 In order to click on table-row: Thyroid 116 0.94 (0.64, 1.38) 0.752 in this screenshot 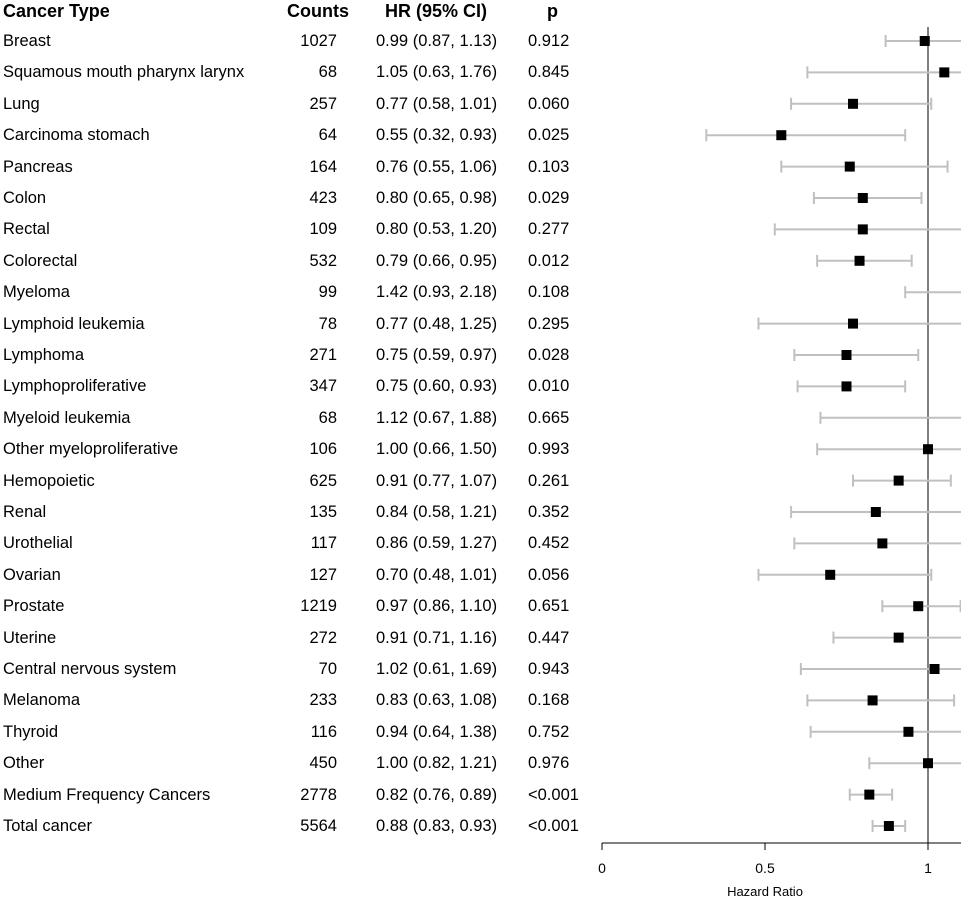, I will do `click(300, 732)`.